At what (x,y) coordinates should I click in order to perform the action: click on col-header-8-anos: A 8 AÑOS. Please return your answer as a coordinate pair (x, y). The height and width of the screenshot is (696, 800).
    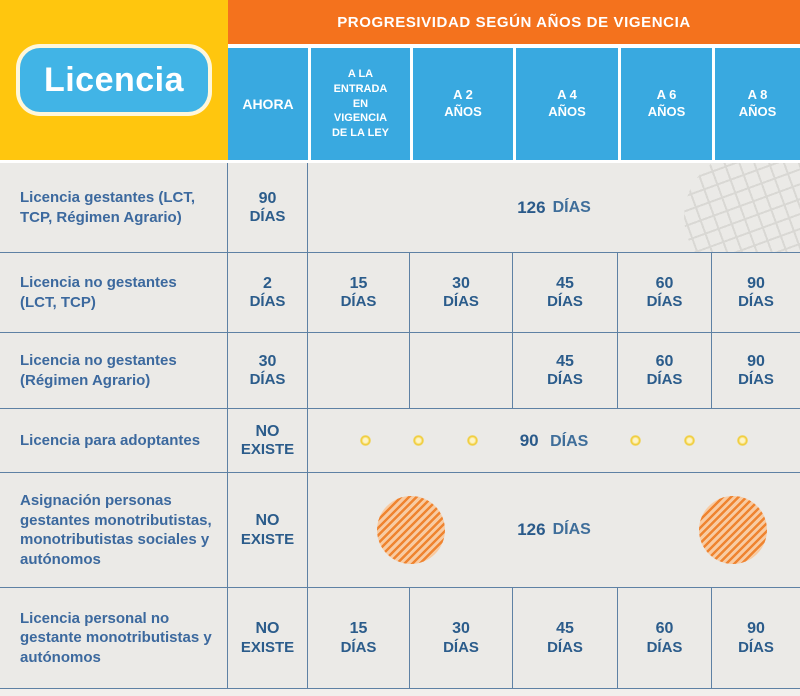
    Looking at the image, I should click on (756, 104).